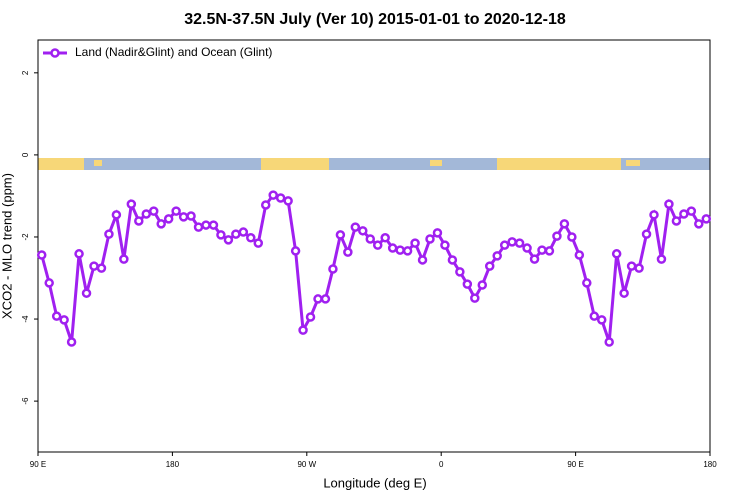 The height and width of the screenshot is (500, 750). Describe the element at coordinates (55, 53) in the screenshot. I see `legend-marker` at that location.